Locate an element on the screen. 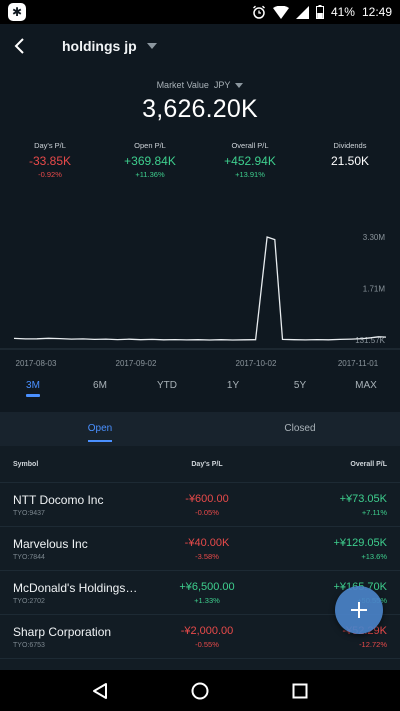 Image resolution: width=400 pixels, height=711 pixels. tab-bar: Open Closed is located at coordinates (200, 429).